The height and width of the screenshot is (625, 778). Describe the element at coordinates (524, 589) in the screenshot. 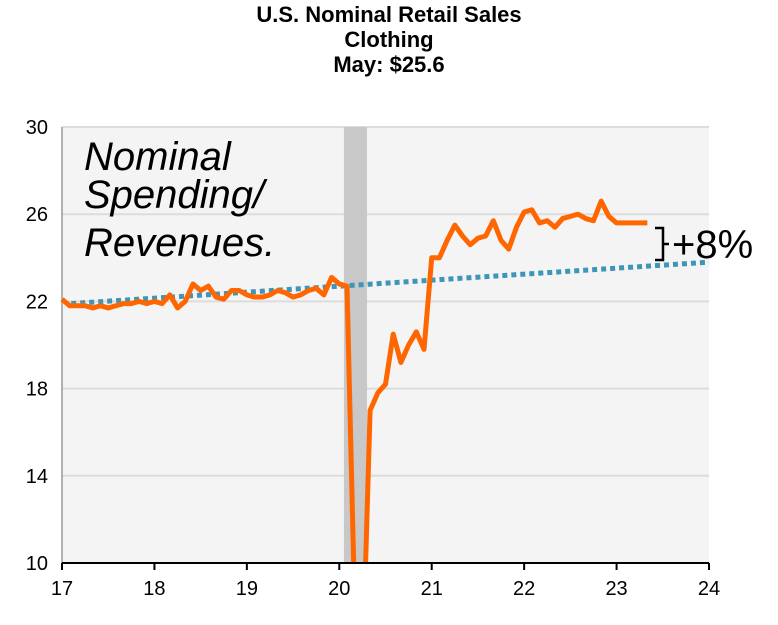

I see `x-tick-label: 22` at that location.